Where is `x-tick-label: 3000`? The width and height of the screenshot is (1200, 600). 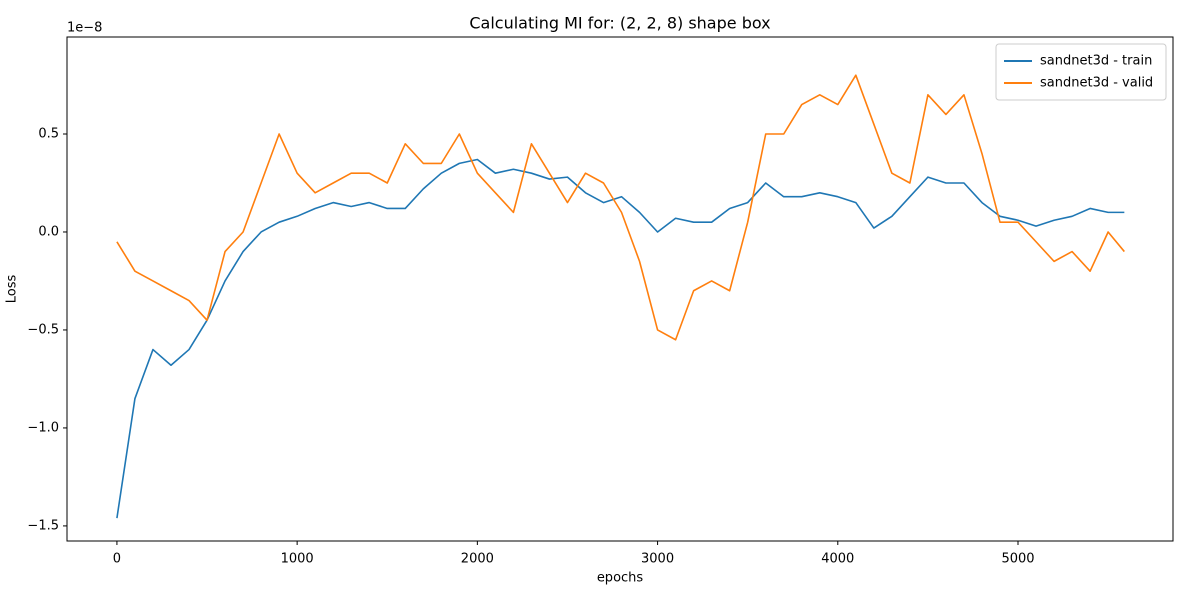 x-tick-label: 3000 is located at coordinates (657, 559).